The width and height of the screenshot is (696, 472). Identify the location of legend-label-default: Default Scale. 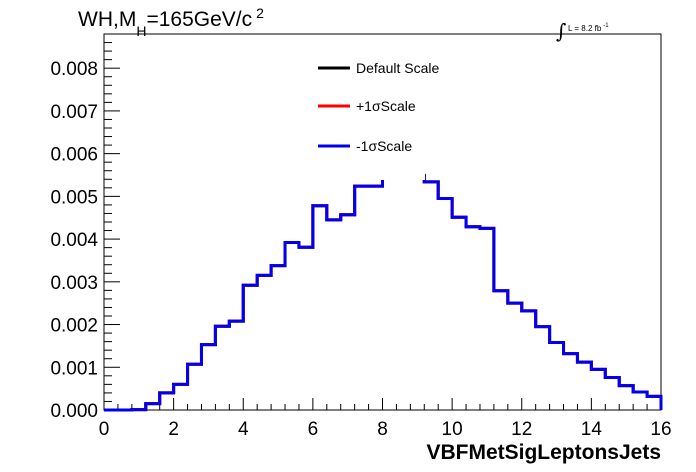
(397, 68).